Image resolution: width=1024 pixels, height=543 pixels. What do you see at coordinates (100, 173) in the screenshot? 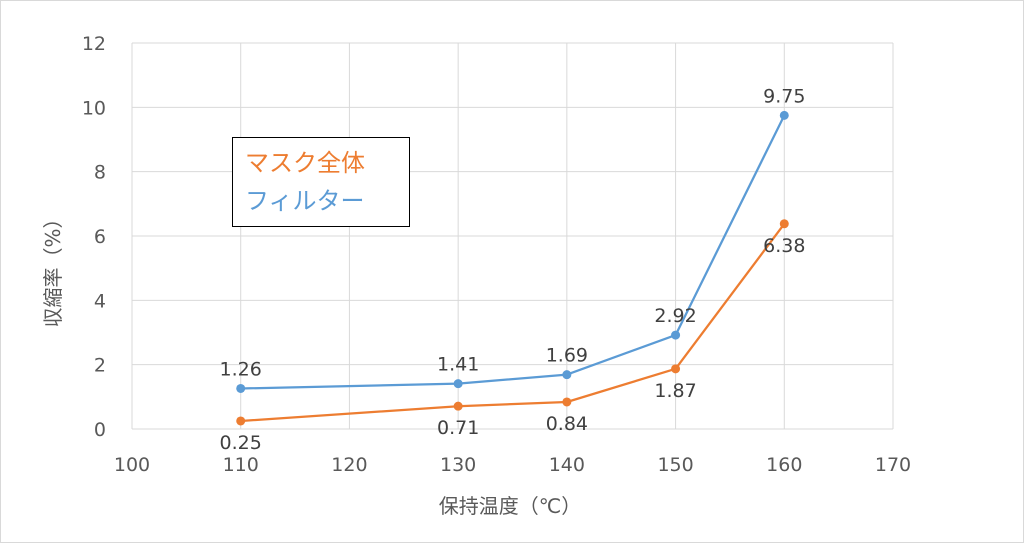
I see `y-tick-label: 8` at bounding box center [100, 173].